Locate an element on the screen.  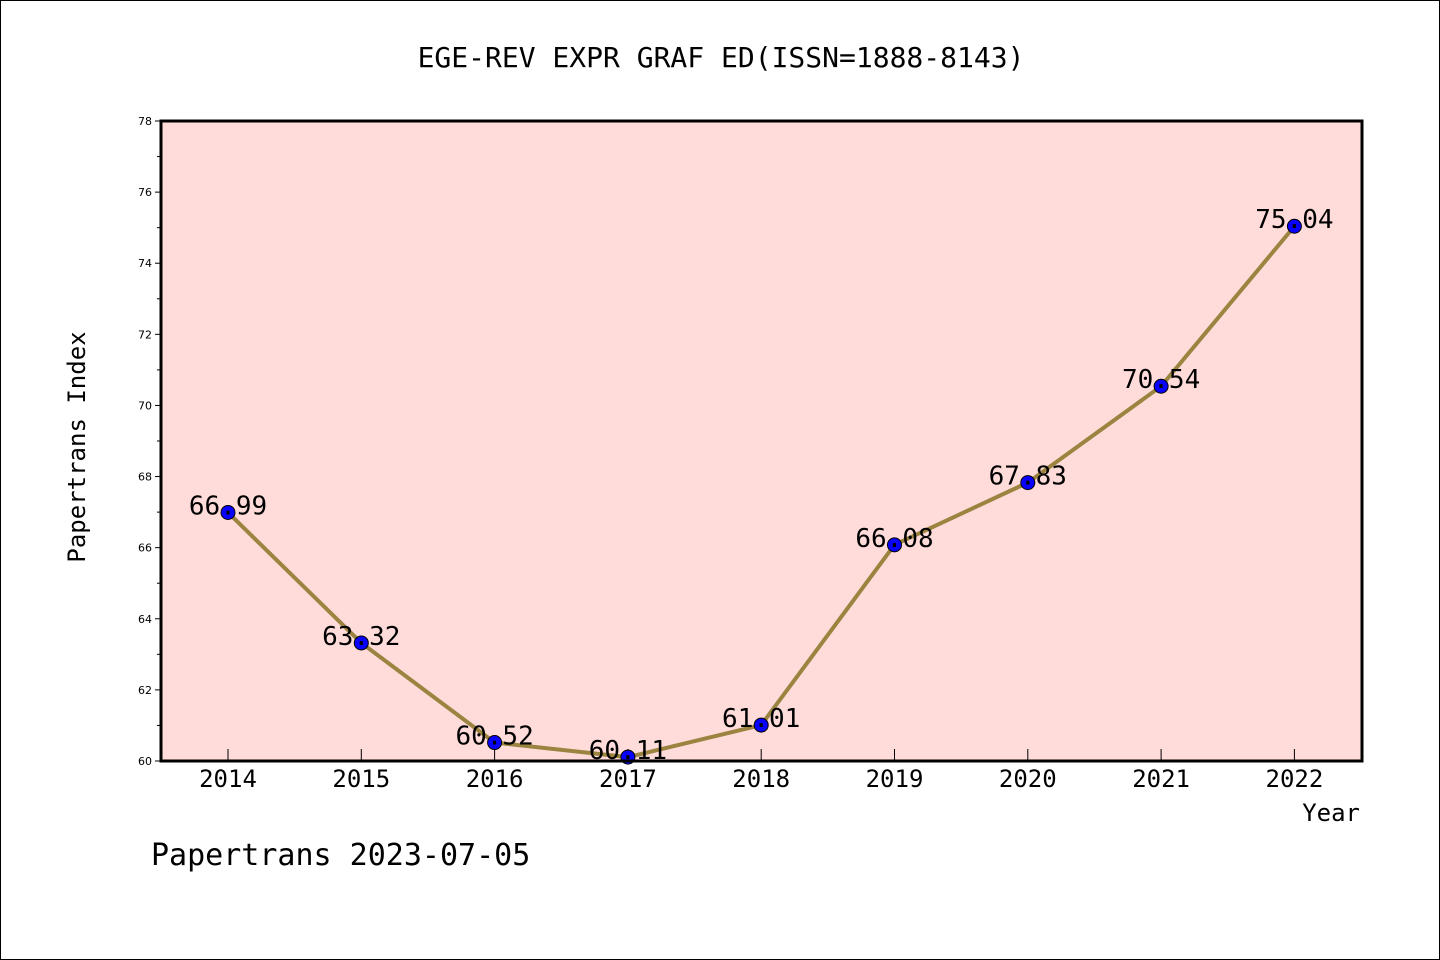
y-tick-label: 70 is located at coordinates (145, 405).